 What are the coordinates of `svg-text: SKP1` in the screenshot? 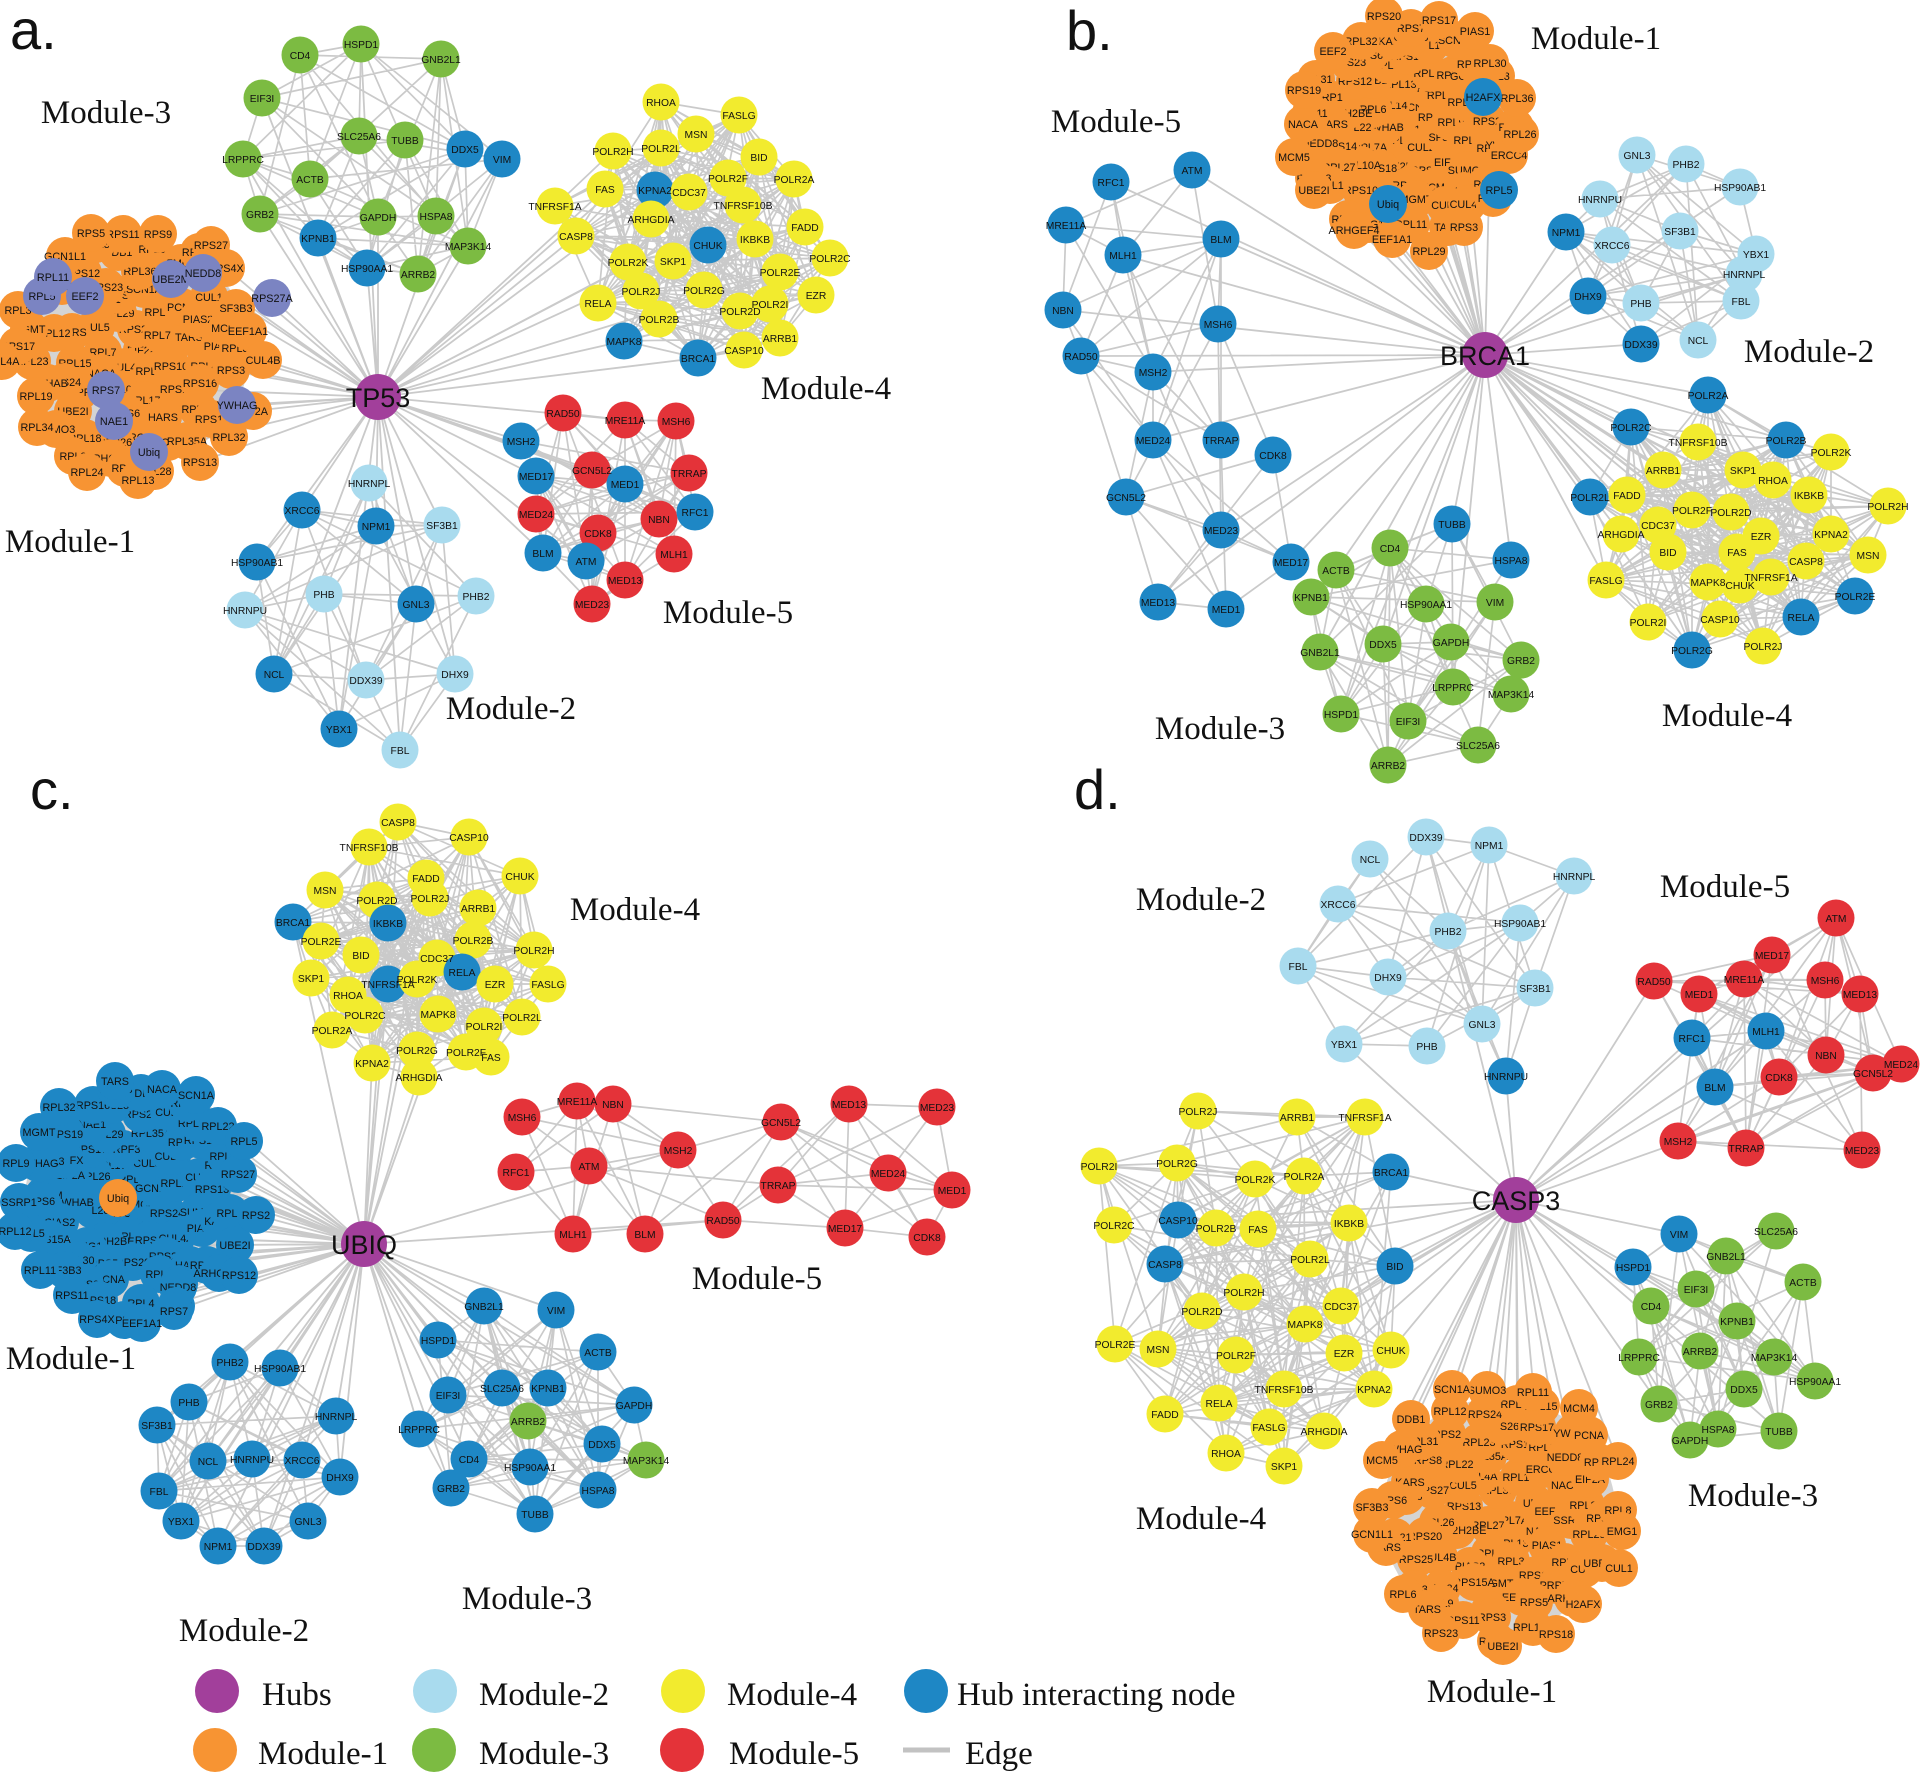 It's located at (1743, 471).